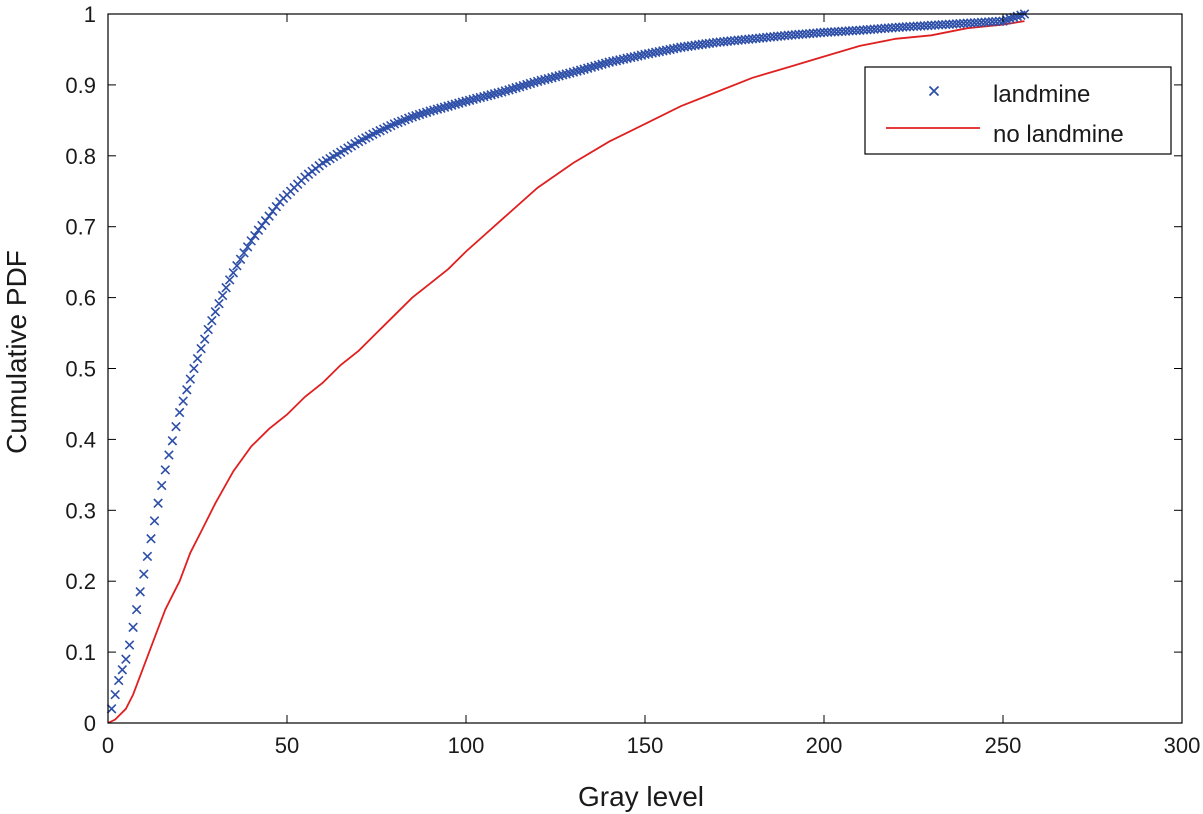 The image size is (1203, 814). I want to click on legend-x-marker, so click(934, 91).